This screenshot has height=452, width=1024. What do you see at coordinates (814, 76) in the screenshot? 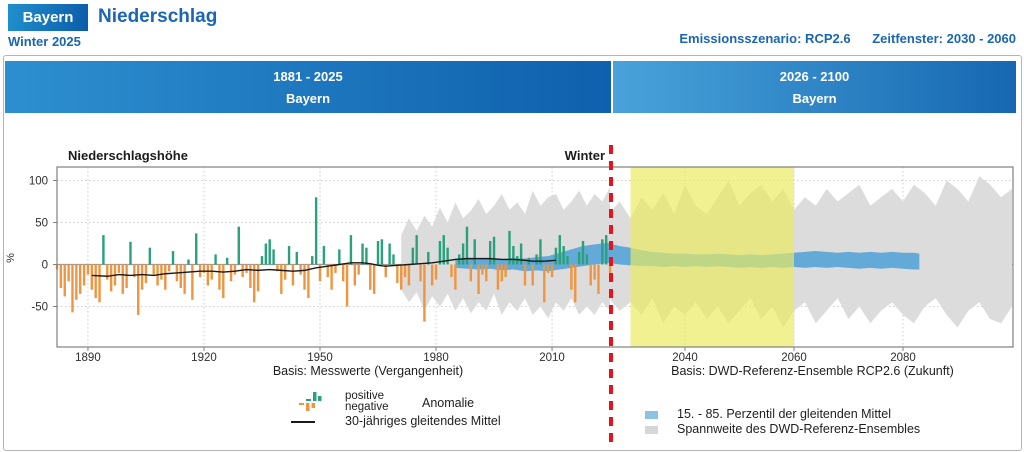
I see `panel-future-period: 2026 - 2100` at bounding box center [814, 76].